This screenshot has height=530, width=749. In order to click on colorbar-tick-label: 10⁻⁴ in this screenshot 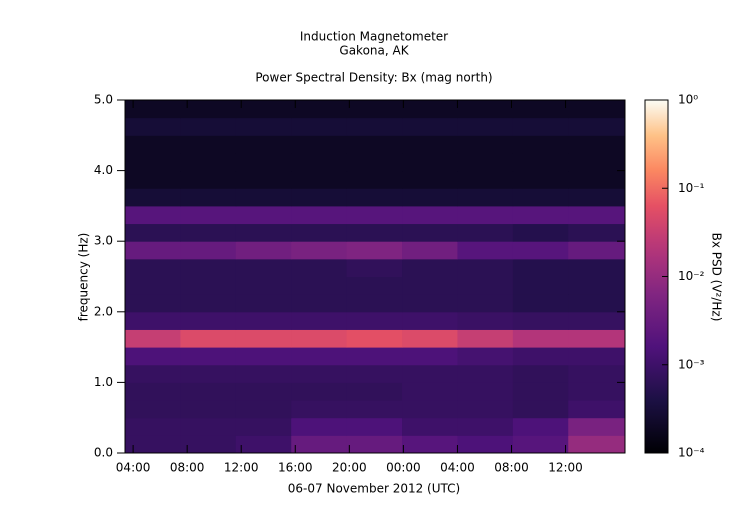, I will do `click(691, 453)`.